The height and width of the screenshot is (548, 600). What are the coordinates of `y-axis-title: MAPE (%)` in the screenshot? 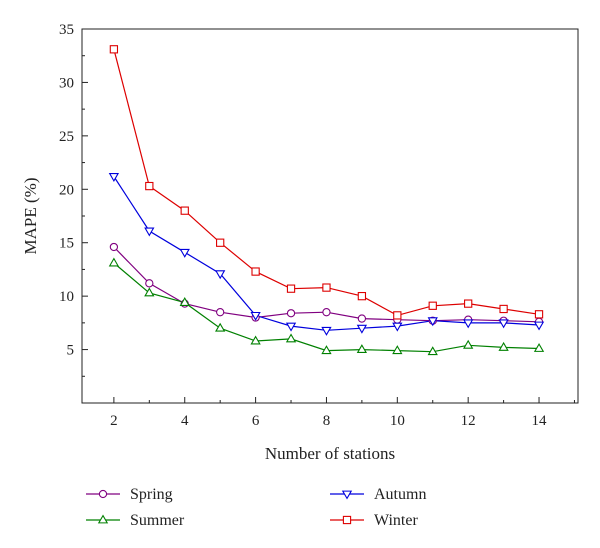 It's located at (30, 216).